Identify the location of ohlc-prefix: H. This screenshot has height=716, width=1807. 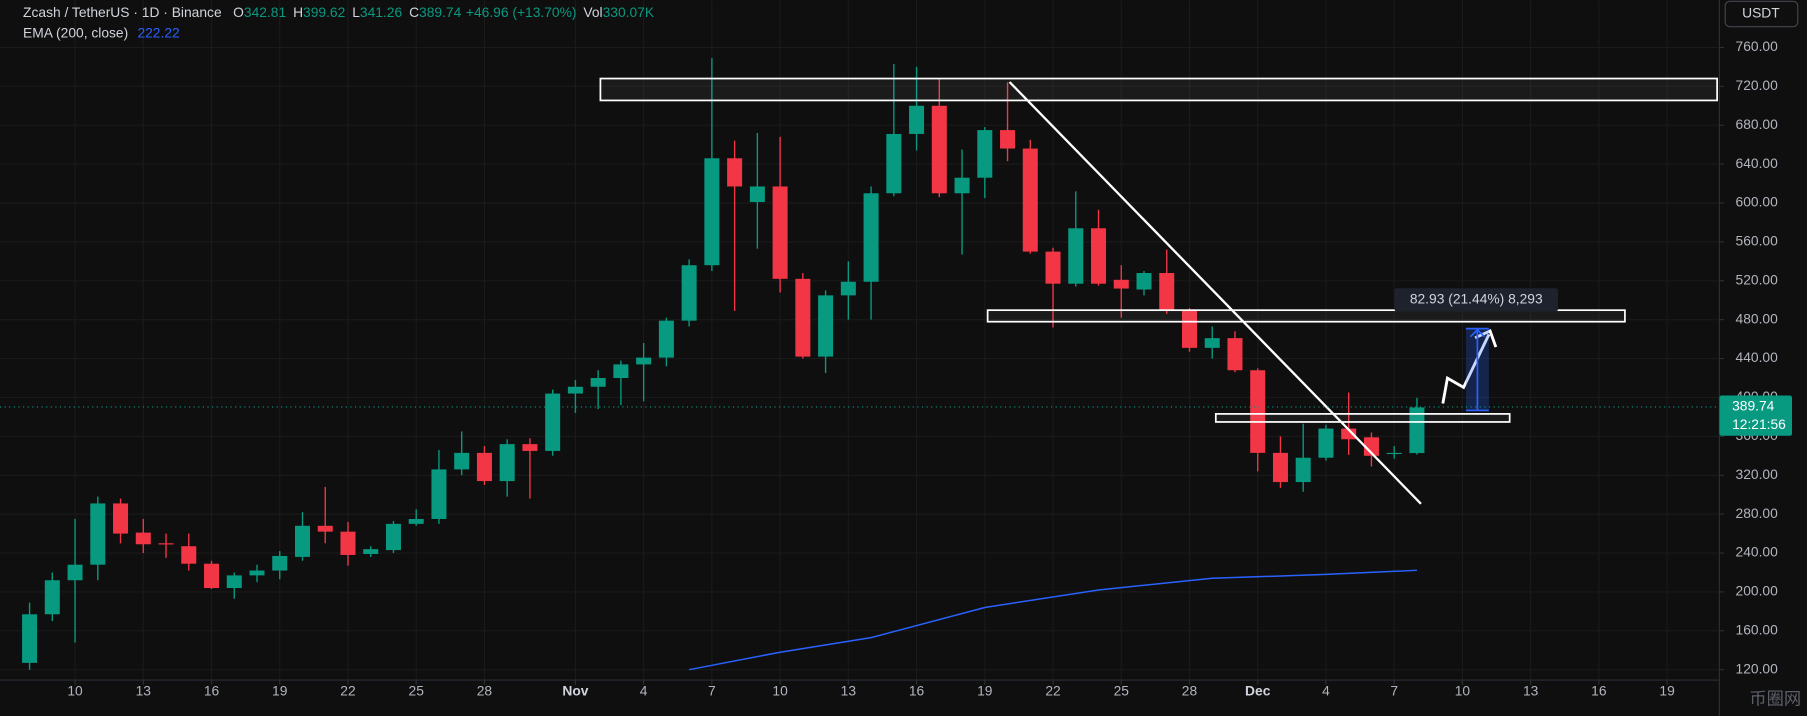
(298, 12).